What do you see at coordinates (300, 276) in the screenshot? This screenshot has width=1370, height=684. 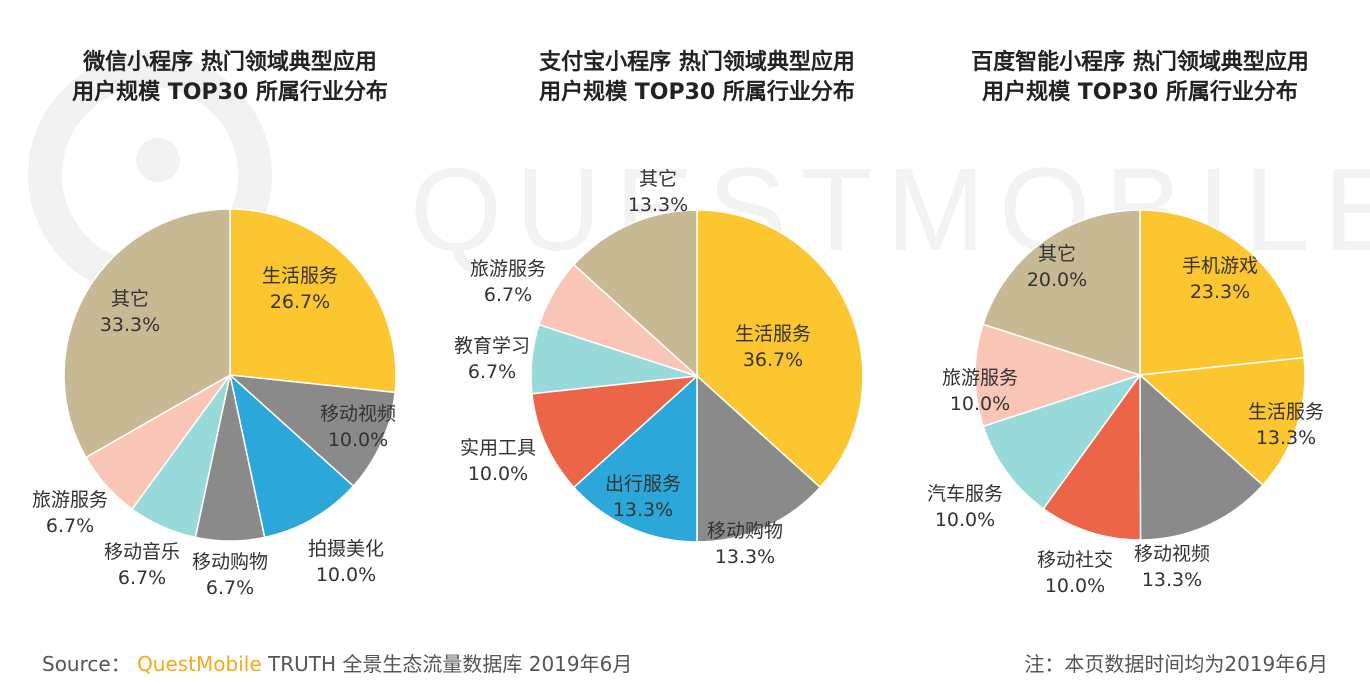 I see `slice-label-0-0: 生活服务` at bounding box center [300, 276].